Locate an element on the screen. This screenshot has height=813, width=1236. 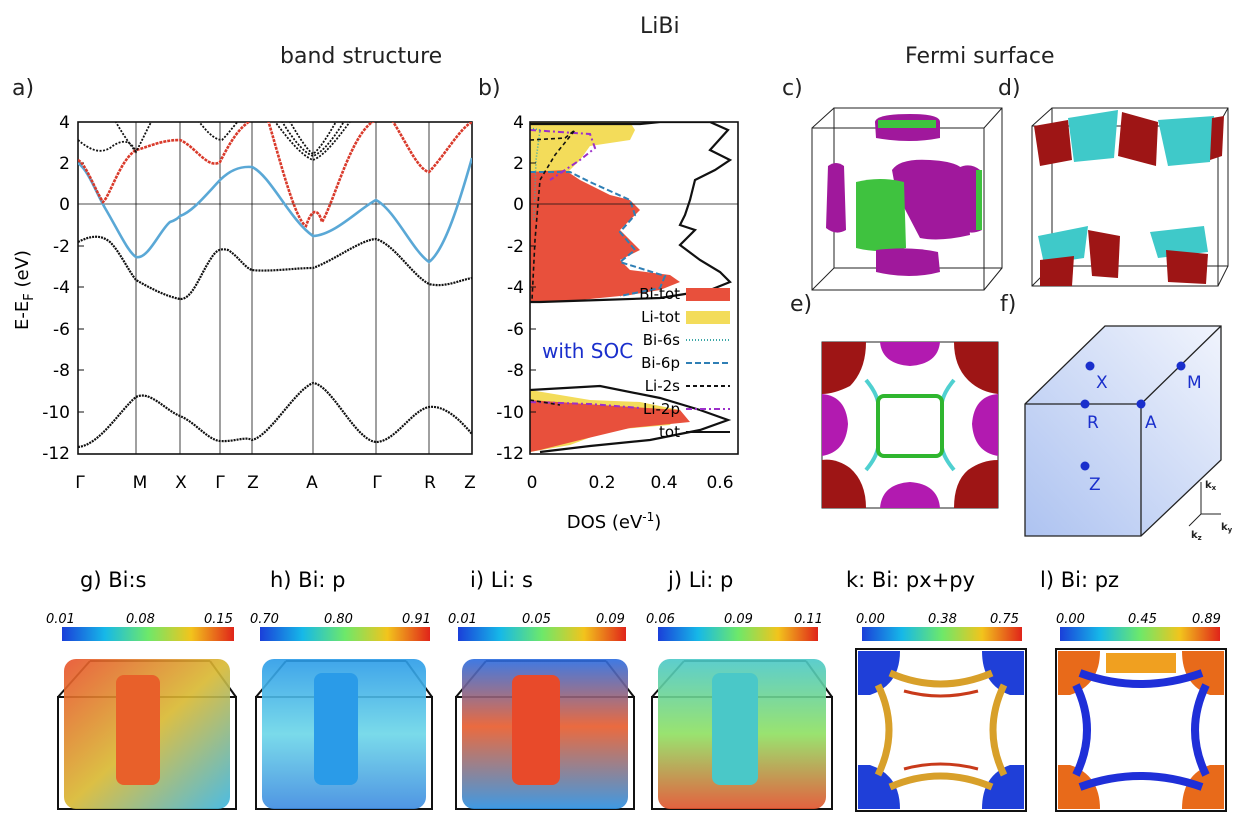
dos-xlabel: DOS (eV-1) is located at coordinates (614, 521).